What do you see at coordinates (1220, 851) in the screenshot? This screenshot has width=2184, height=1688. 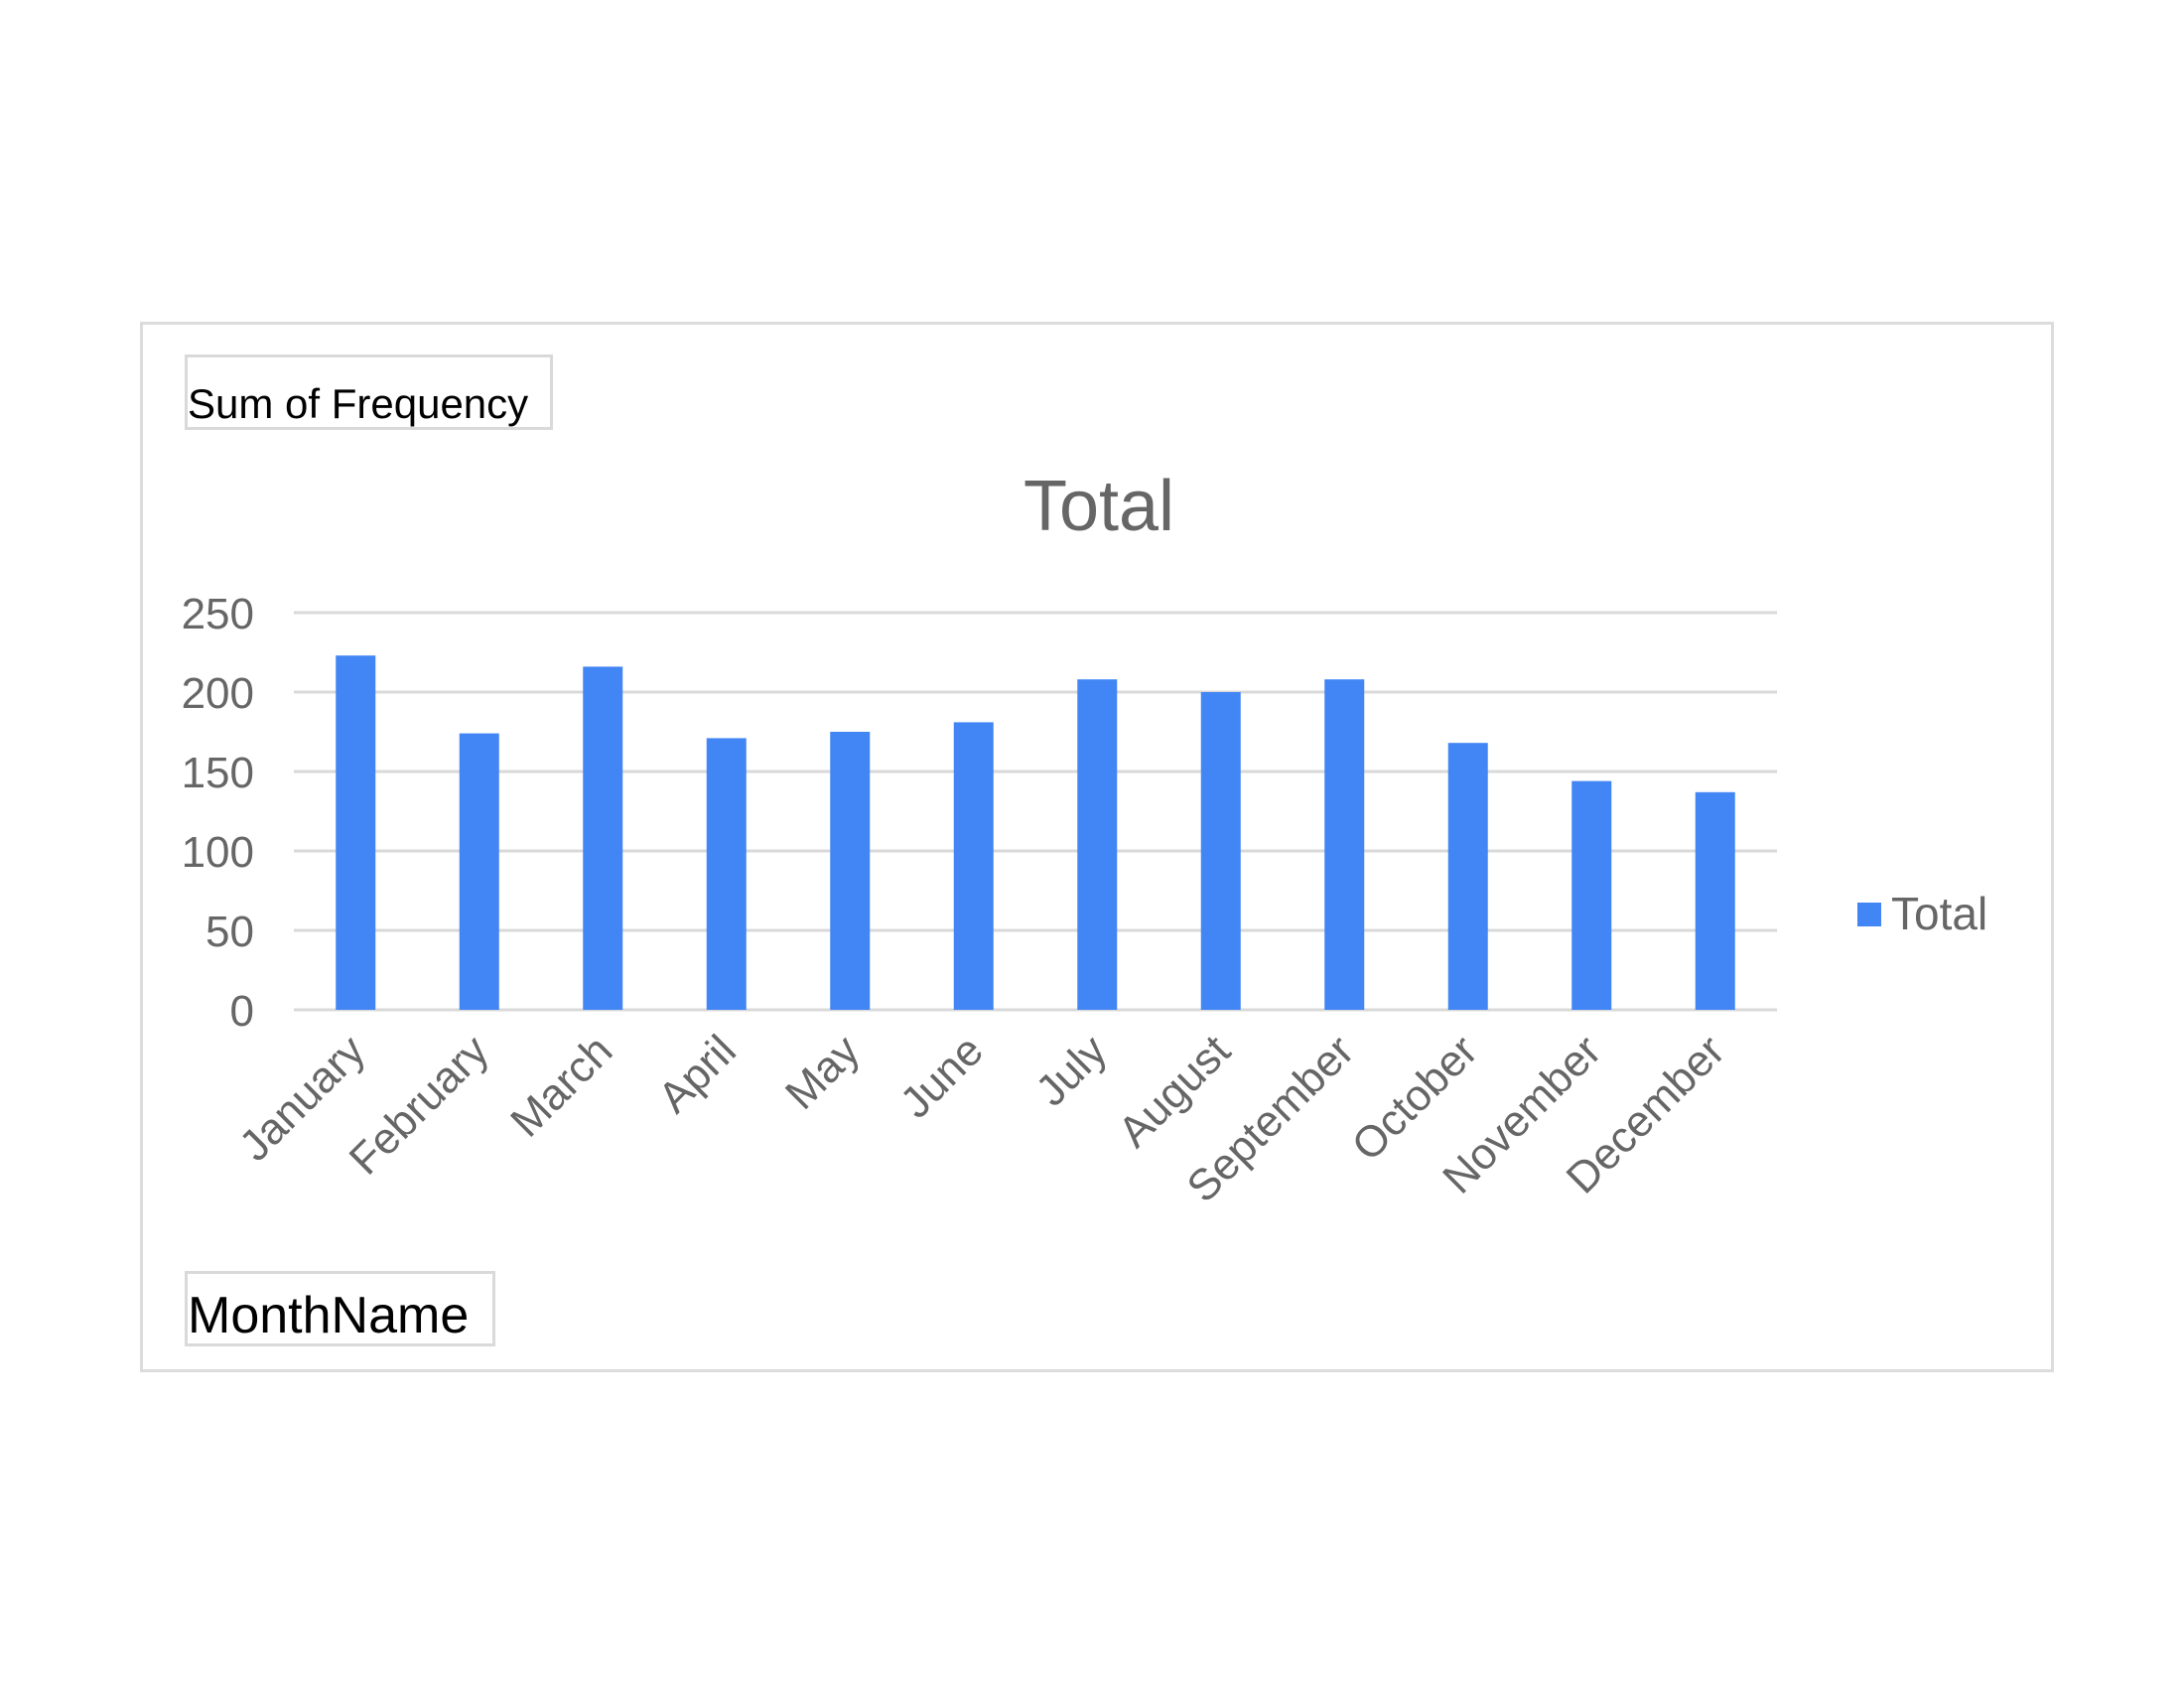 I see `bar-august` at bounding box center [1220, 851].